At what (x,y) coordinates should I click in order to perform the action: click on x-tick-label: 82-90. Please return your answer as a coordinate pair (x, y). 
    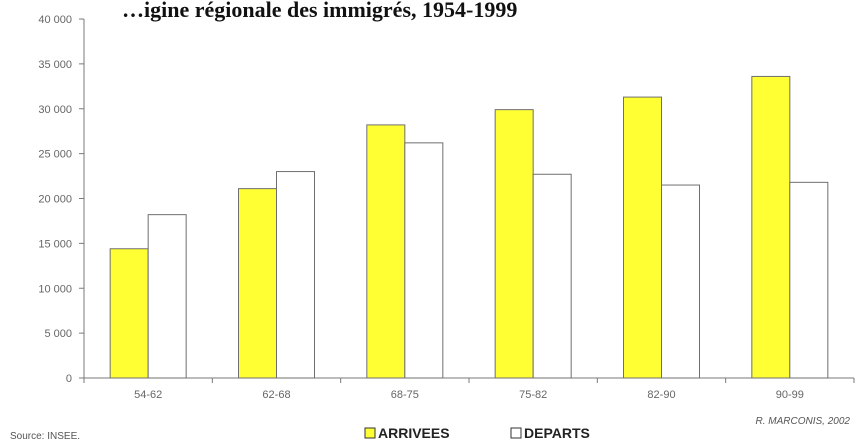
    Looking at the image, I should click on (661, 395).